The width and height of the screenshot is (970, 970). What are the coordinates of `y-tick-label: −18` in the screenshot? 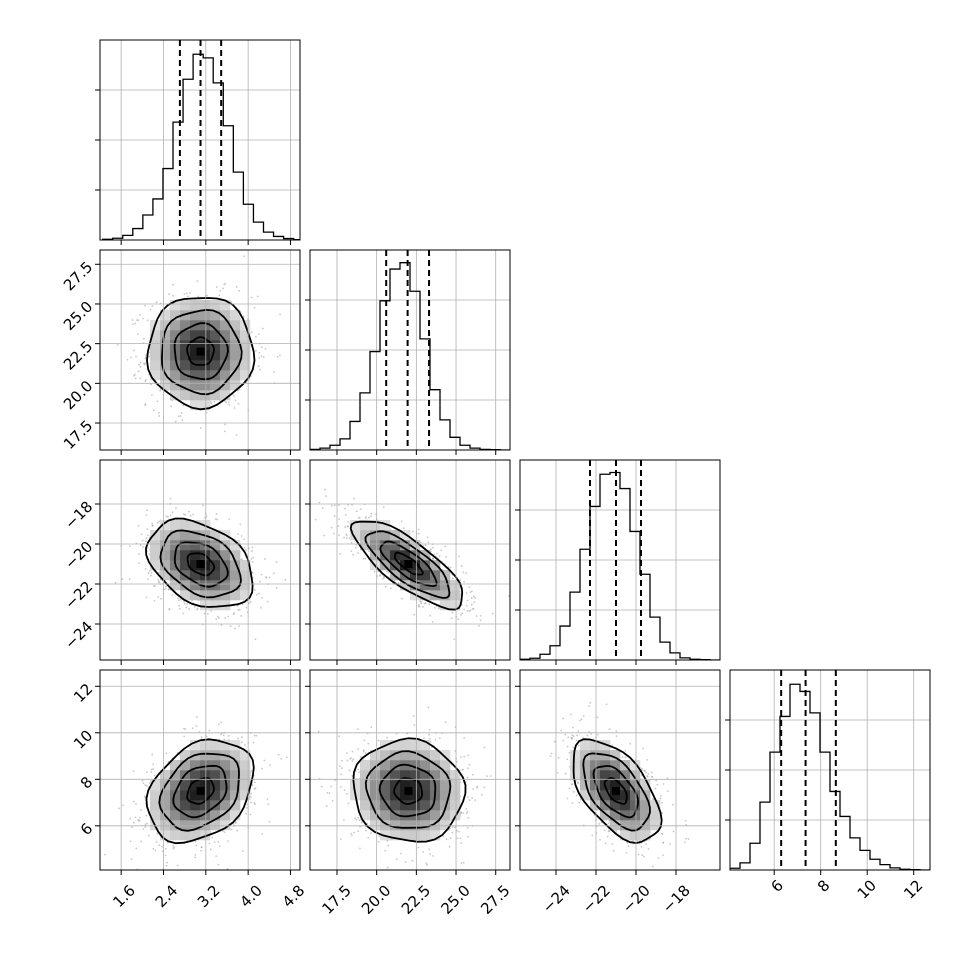 It's located at (78, 515).